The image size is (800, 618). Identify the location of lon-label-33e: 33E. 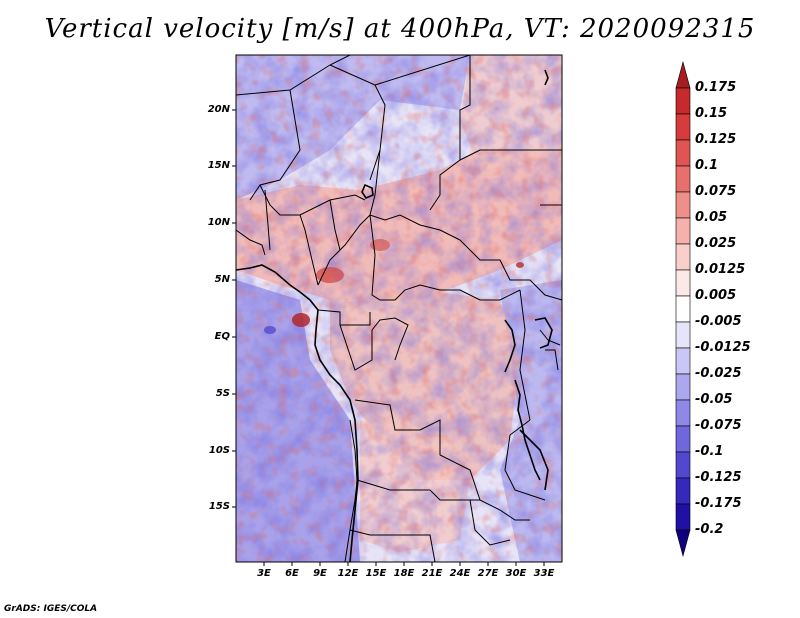
(544, 573).